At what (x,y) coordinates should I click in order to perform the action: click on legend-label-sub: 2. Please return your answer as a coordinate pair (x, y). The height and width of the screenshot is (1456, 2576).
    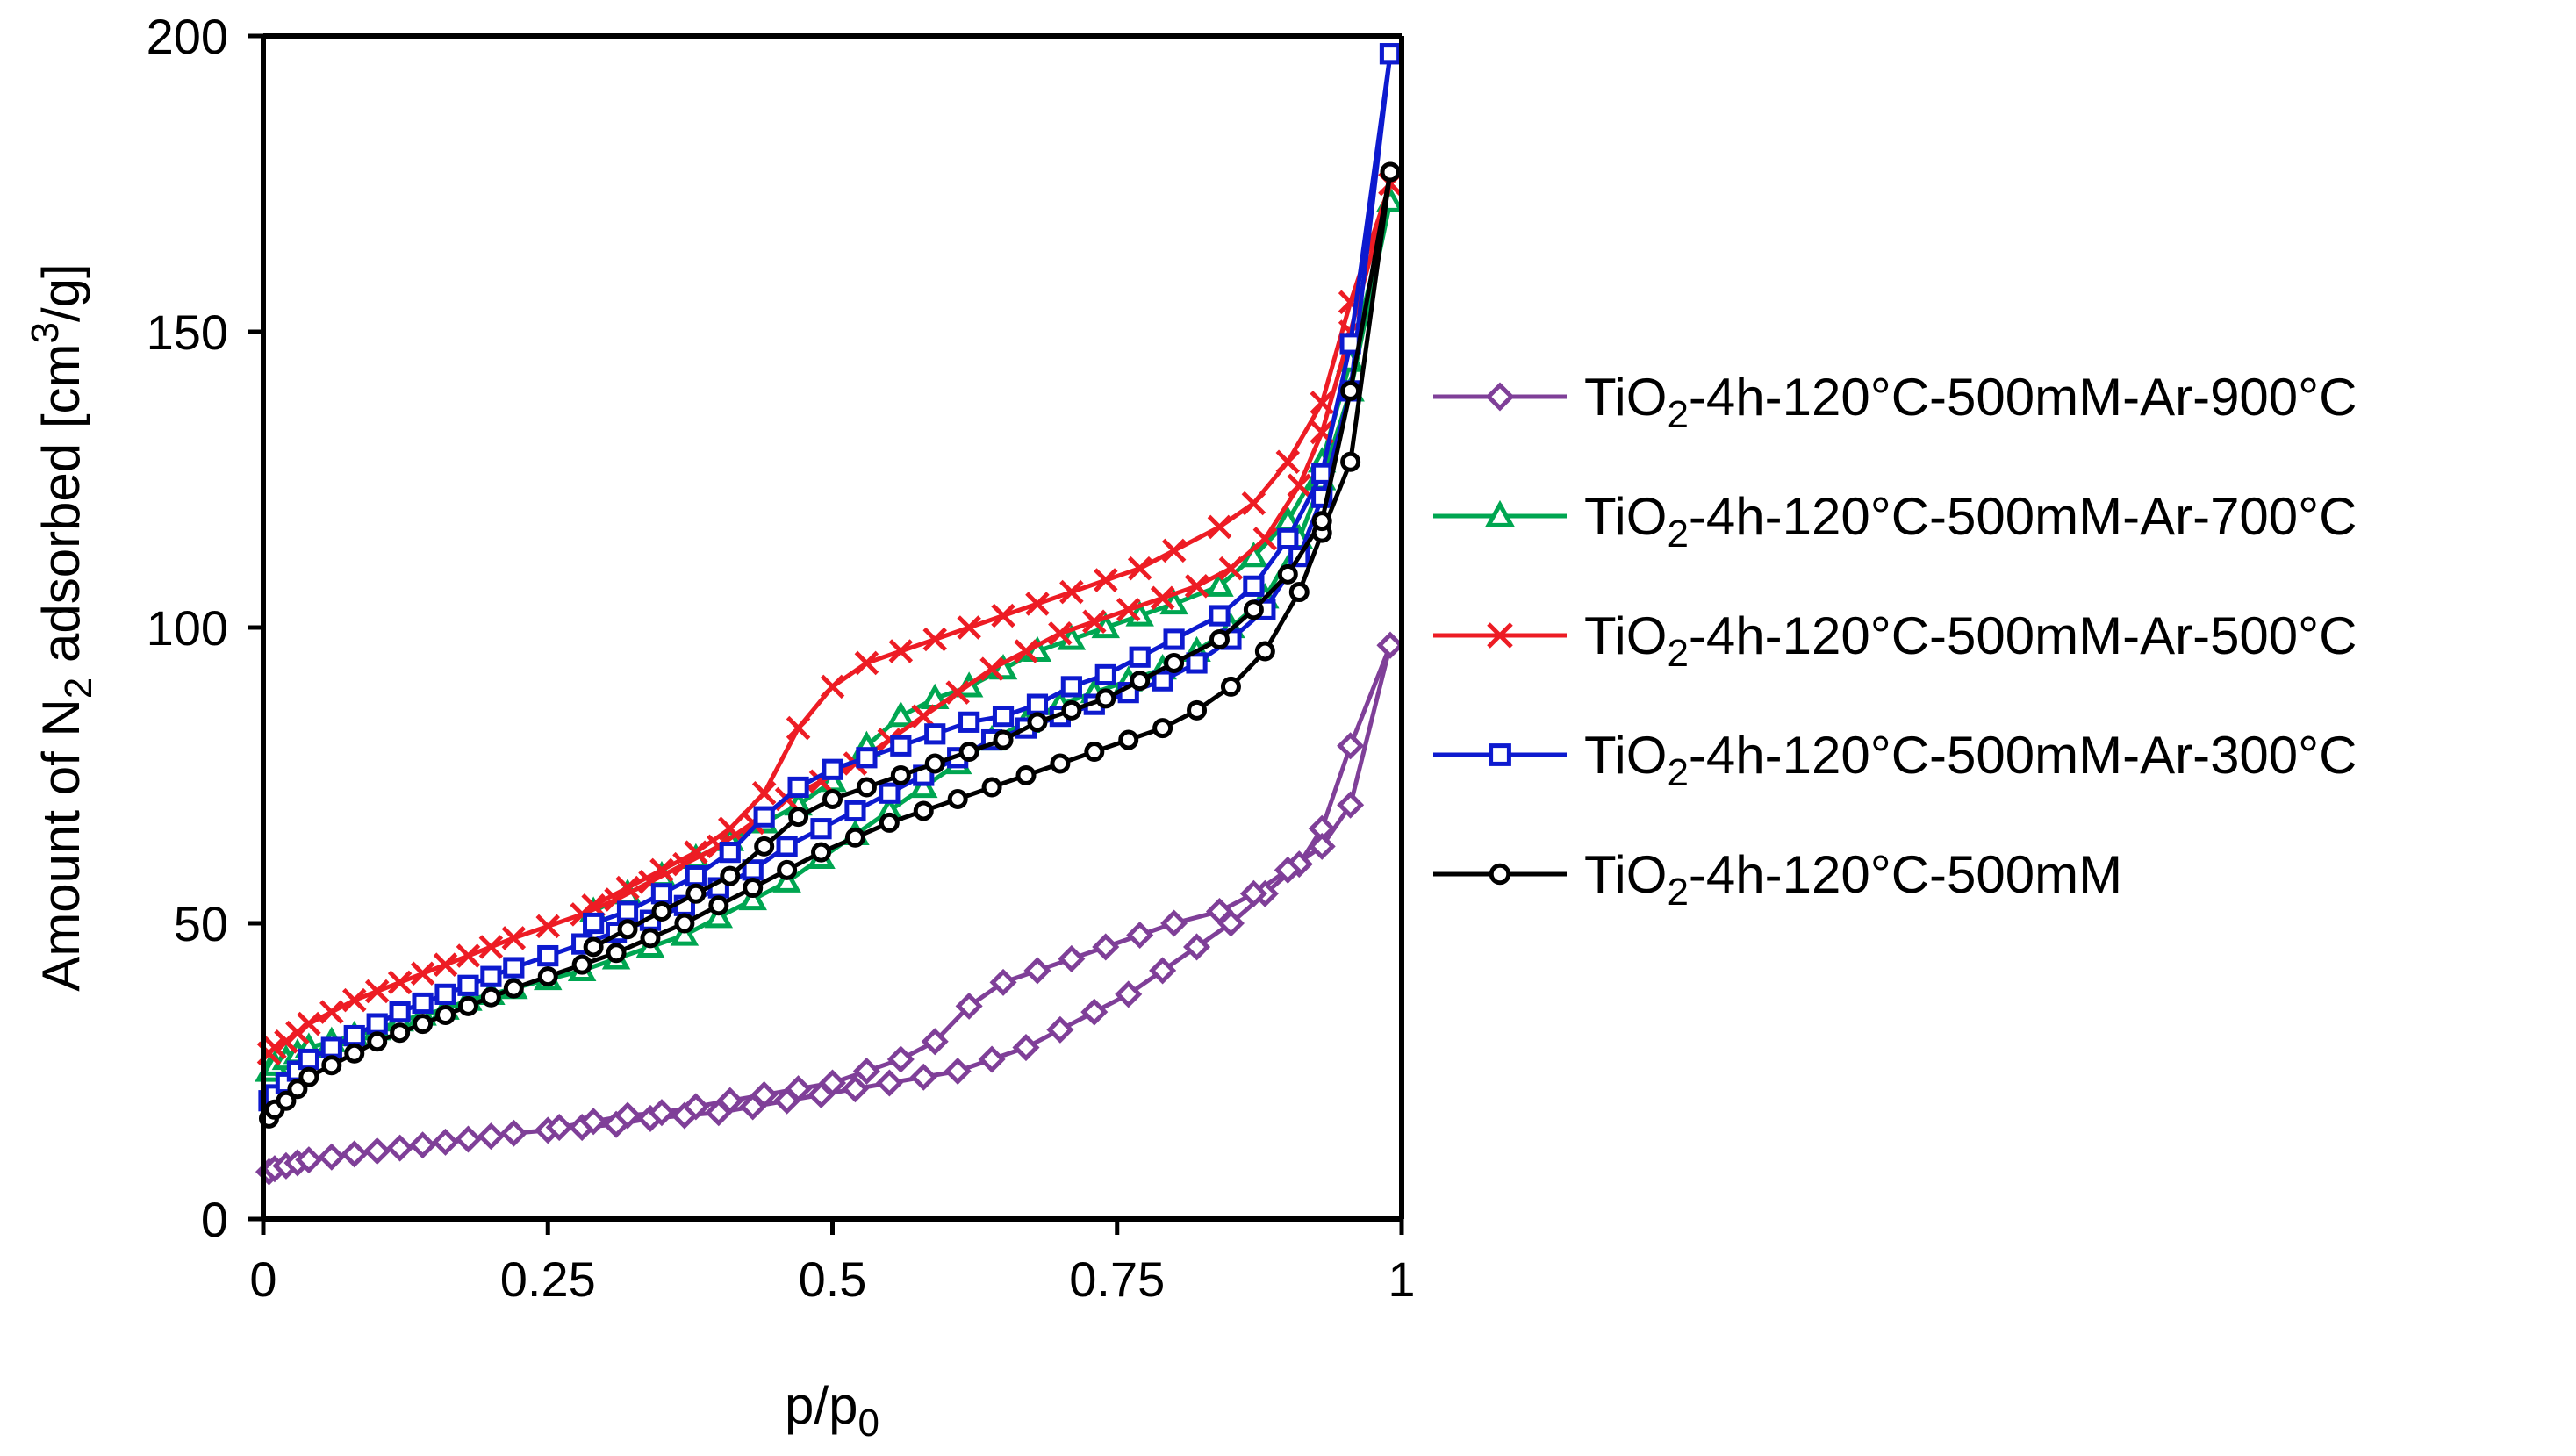
    Looking at the image, I should click on (1677, 653).